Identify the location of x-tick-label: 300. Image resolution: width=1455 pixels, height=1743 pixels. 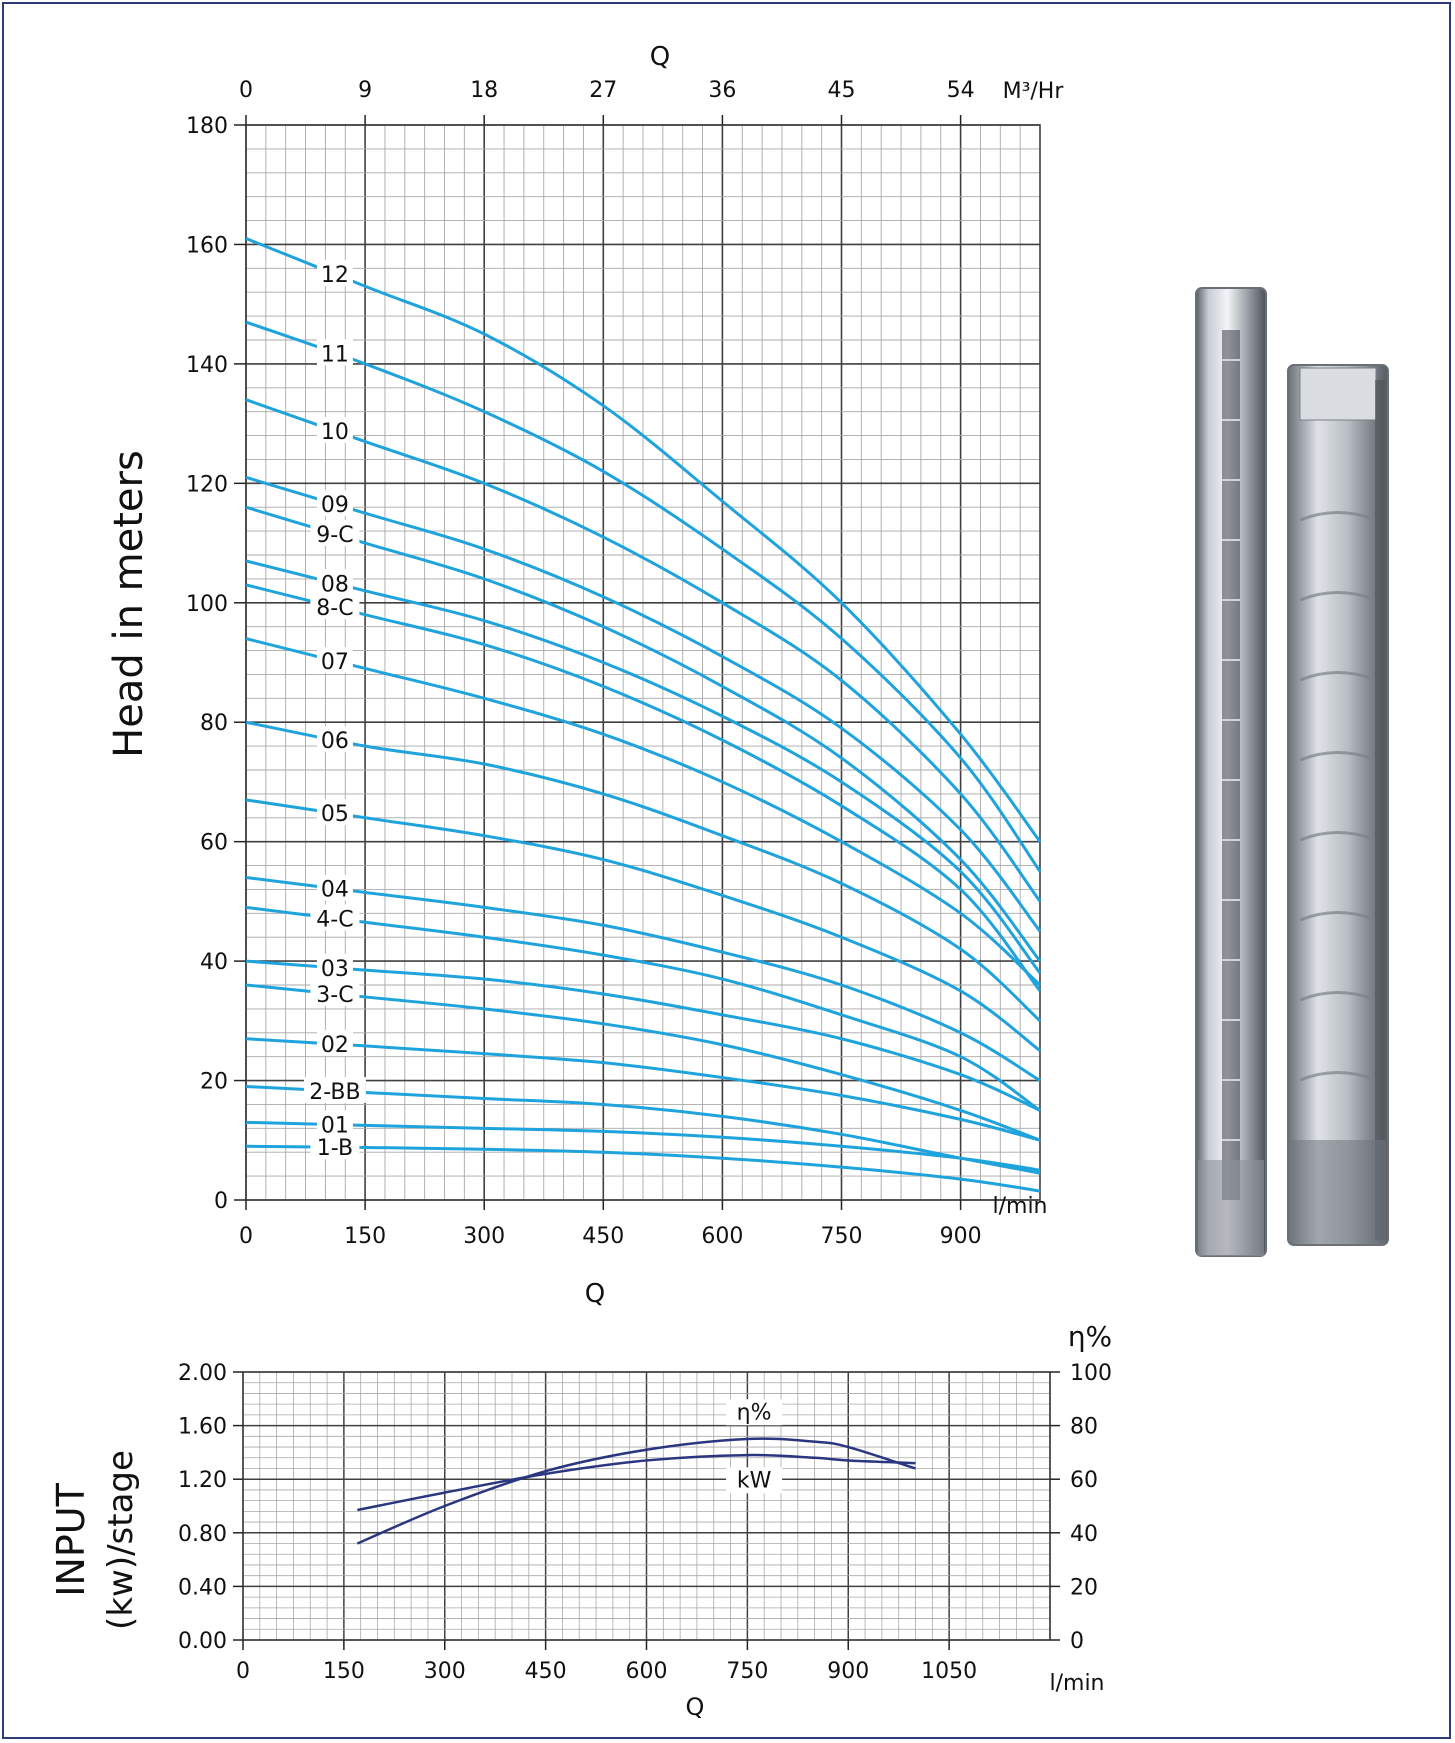
(484, 1236).